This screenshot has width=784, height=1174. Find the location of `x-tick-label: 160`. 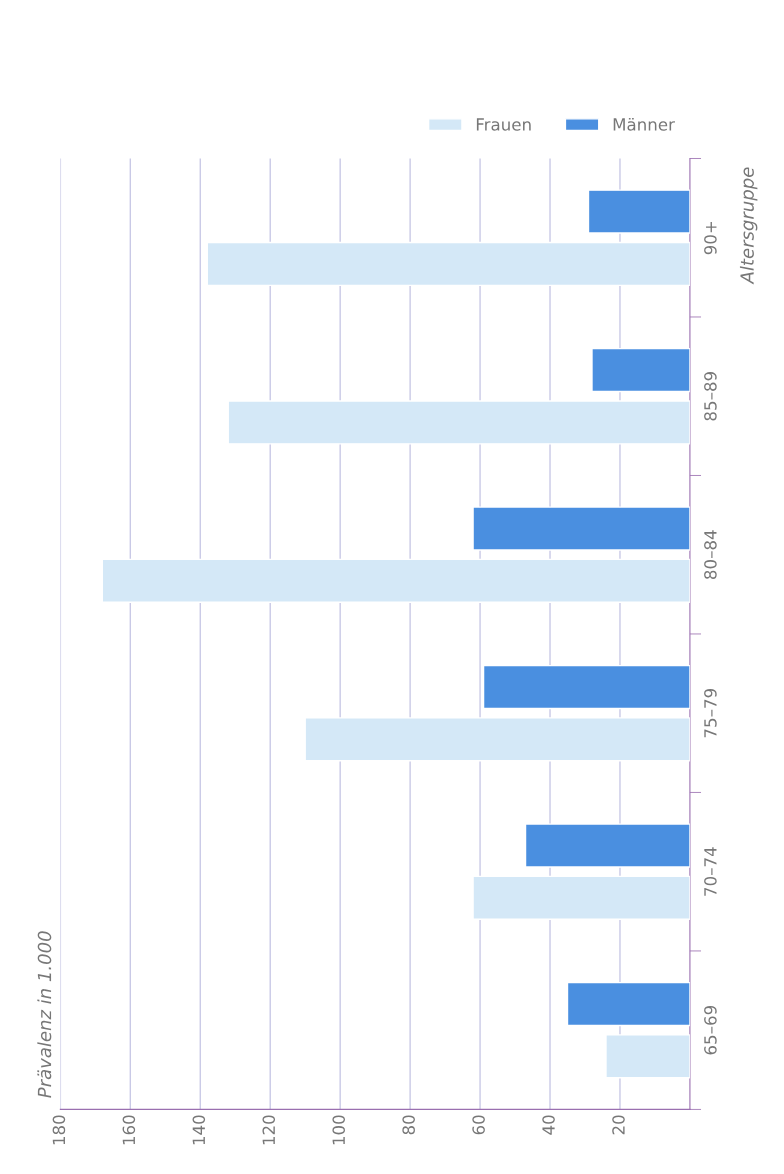

x-tick-label: 160 is located at coordinates (129, 1130).